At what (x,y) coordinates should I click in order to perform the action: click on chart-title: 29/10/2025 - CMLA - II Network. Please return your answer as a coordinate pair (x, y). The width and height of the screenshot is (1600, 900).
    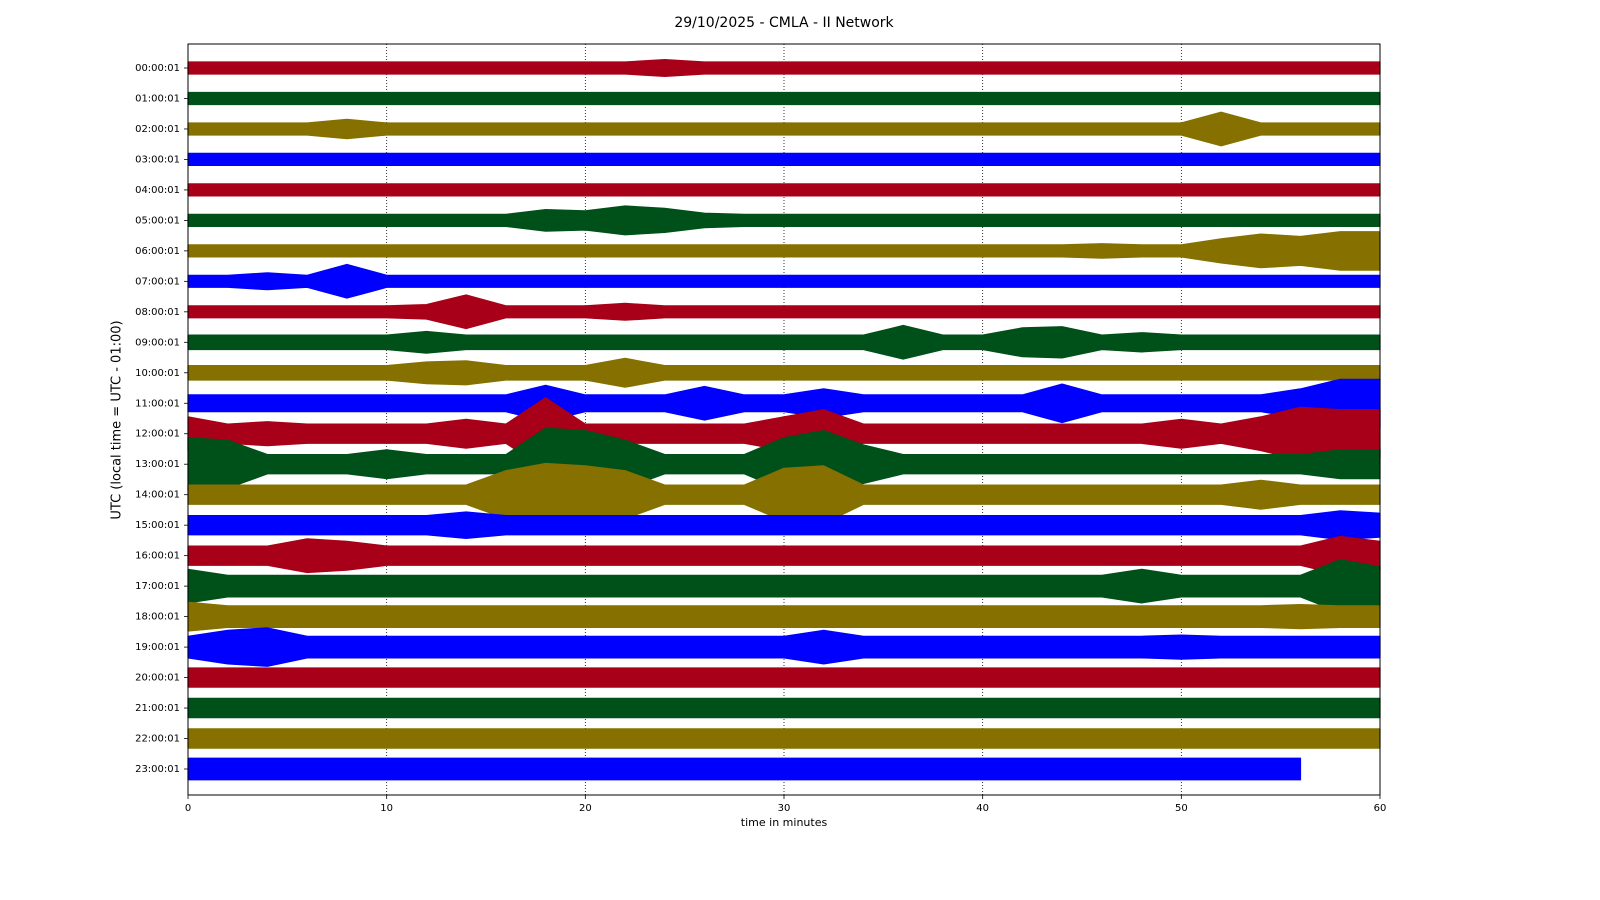
    Looking at the image, I should click on (784, 23).